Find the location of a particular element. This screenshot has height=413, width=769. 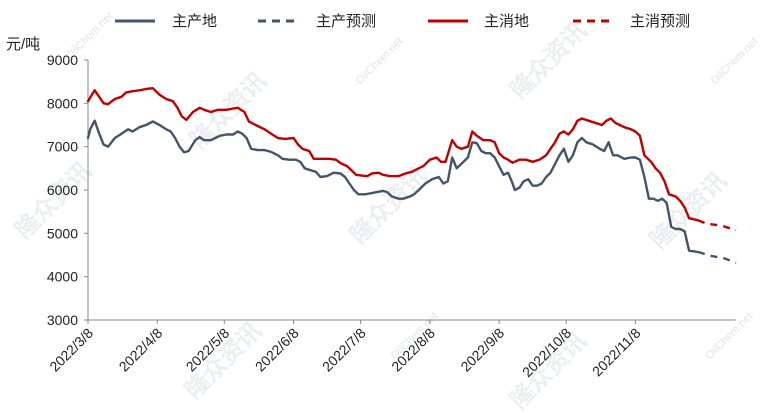

y-tick-label: 4000 is located at coordinates (62, 277).